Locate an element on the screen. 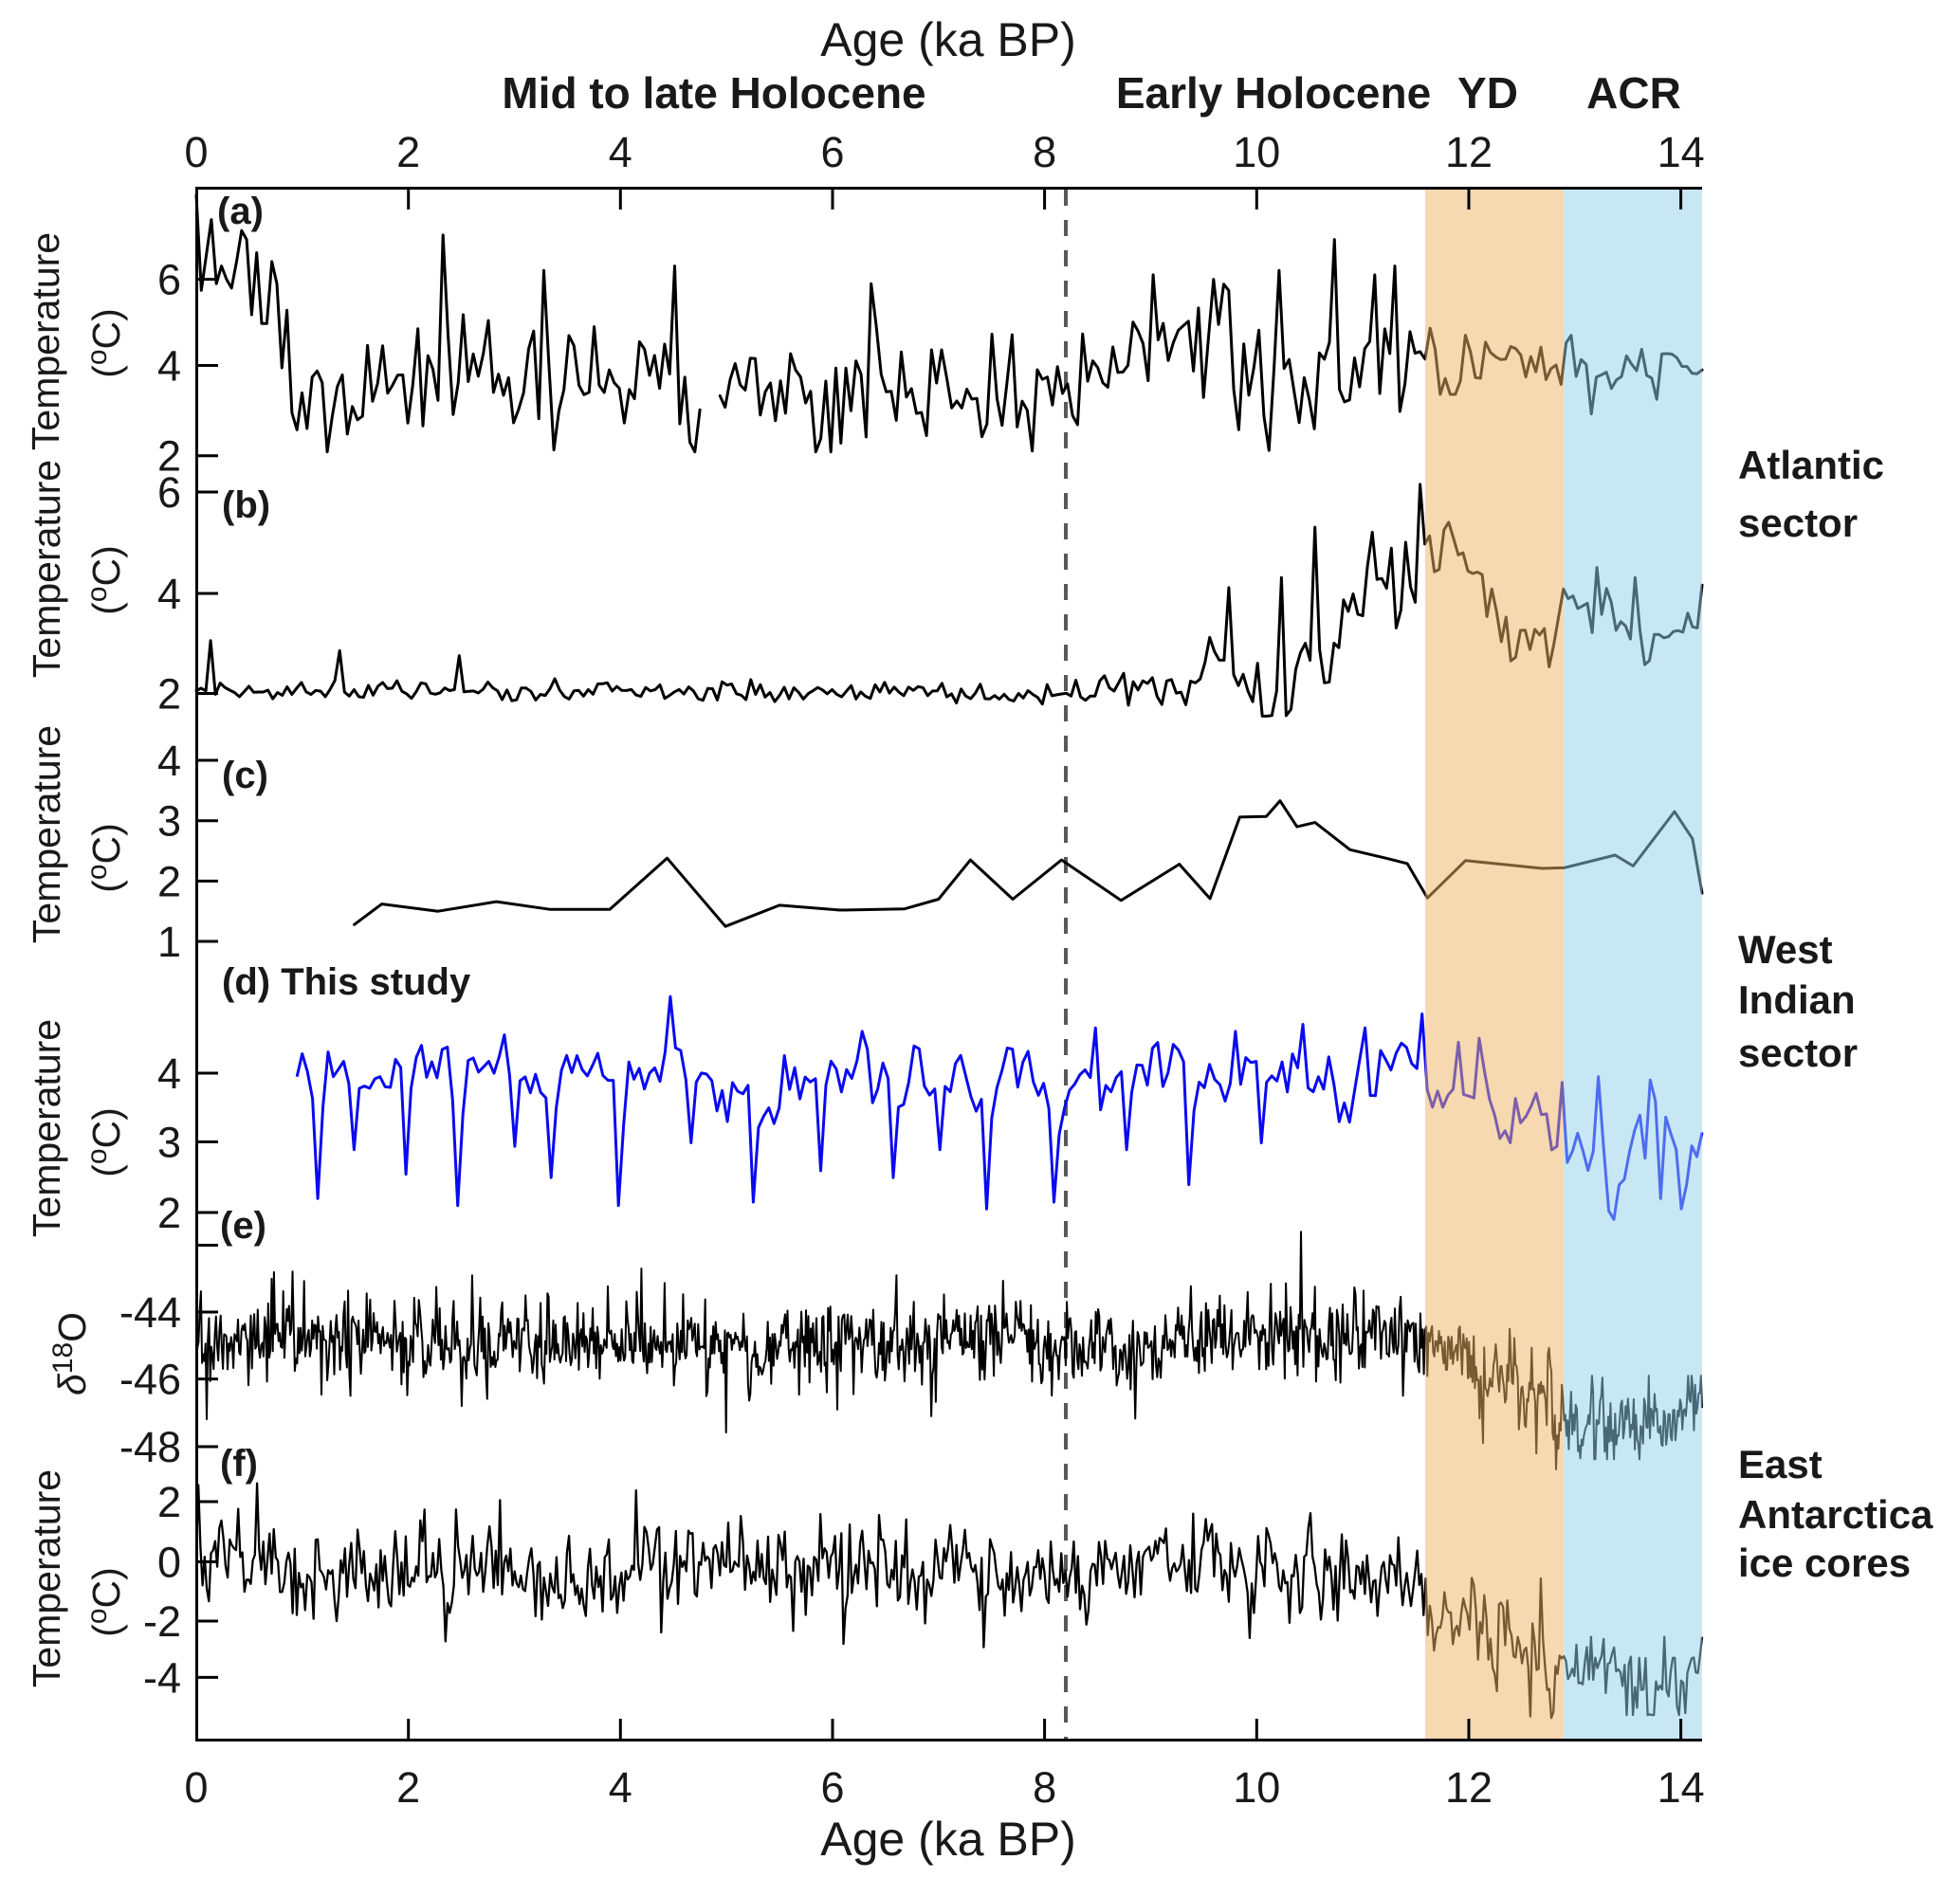  svg-text: (a) is located at coordinates (240, 211).